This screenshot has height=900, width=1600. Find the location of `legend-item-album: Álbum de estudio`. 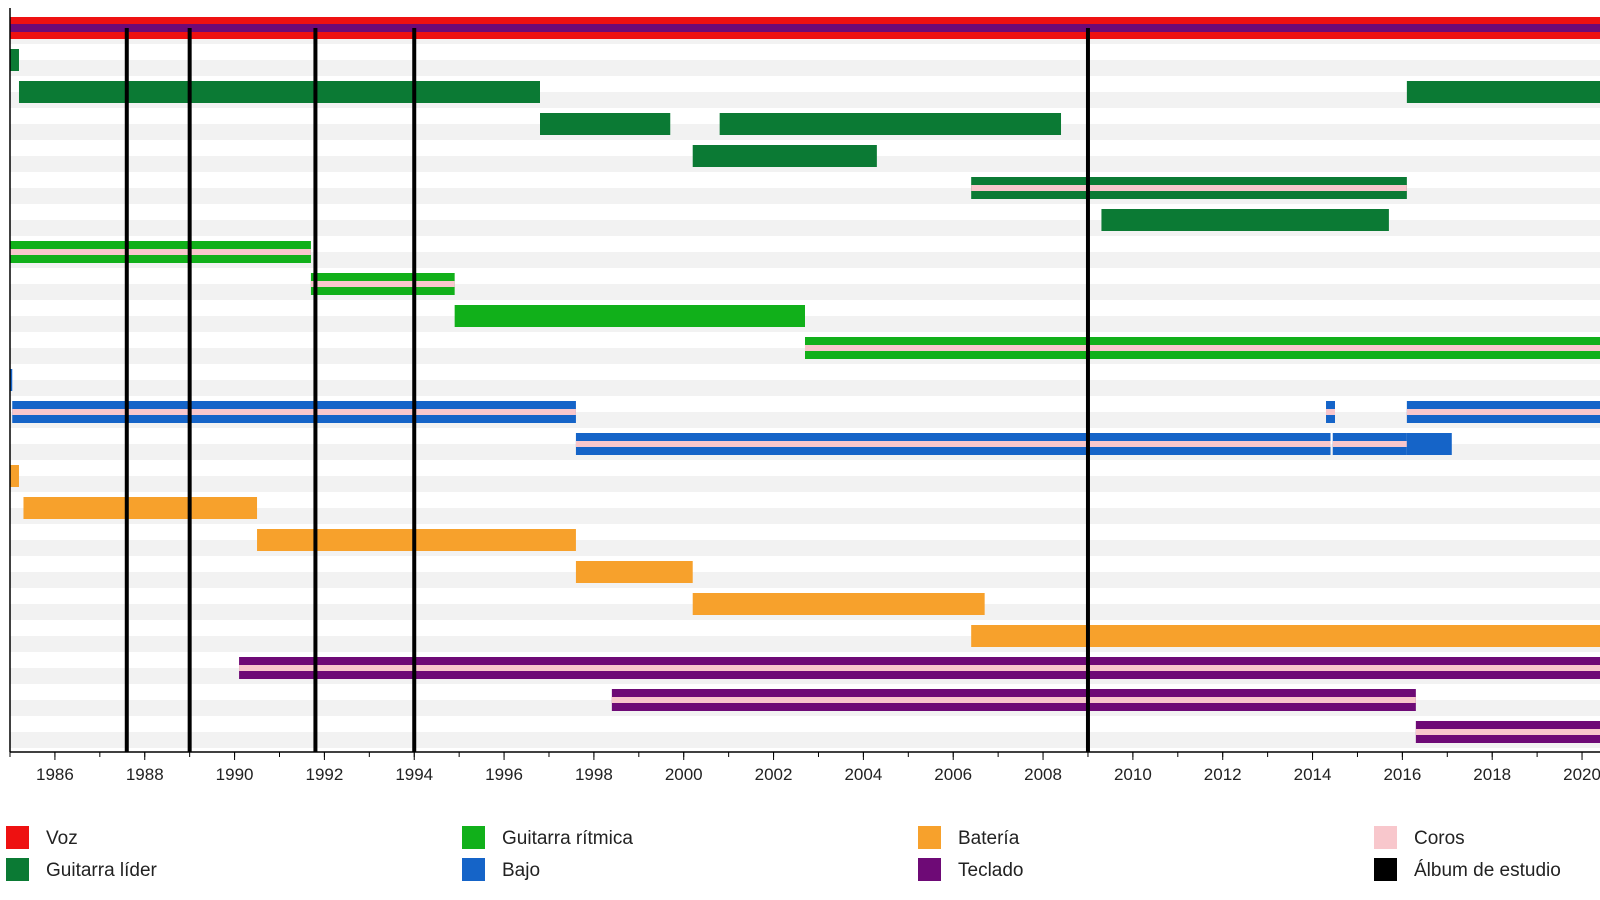

legend-item-album: Álbum de estudio is located at coordinates (1467, 869).